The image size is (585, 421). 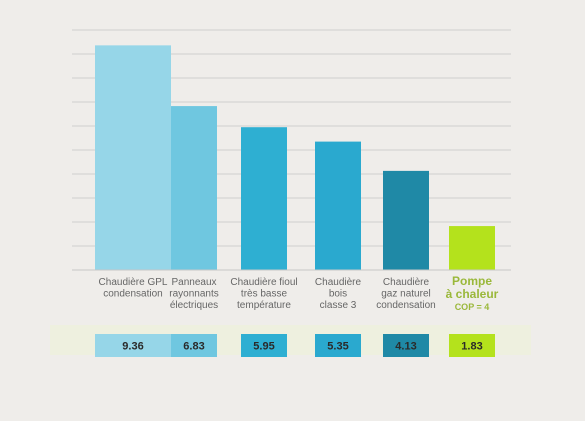 What do you see at coordinates (472, 294) in the screenshot?
I see `category-label: à chaleur` at bounding box center [472, 294].